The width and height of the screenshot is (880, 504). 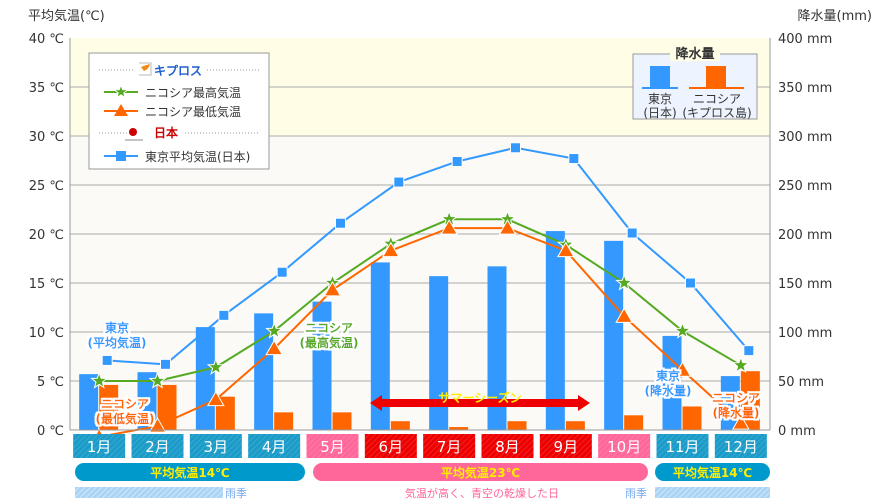 I want to click on month-label: 4月, so click(x=274, y=447).